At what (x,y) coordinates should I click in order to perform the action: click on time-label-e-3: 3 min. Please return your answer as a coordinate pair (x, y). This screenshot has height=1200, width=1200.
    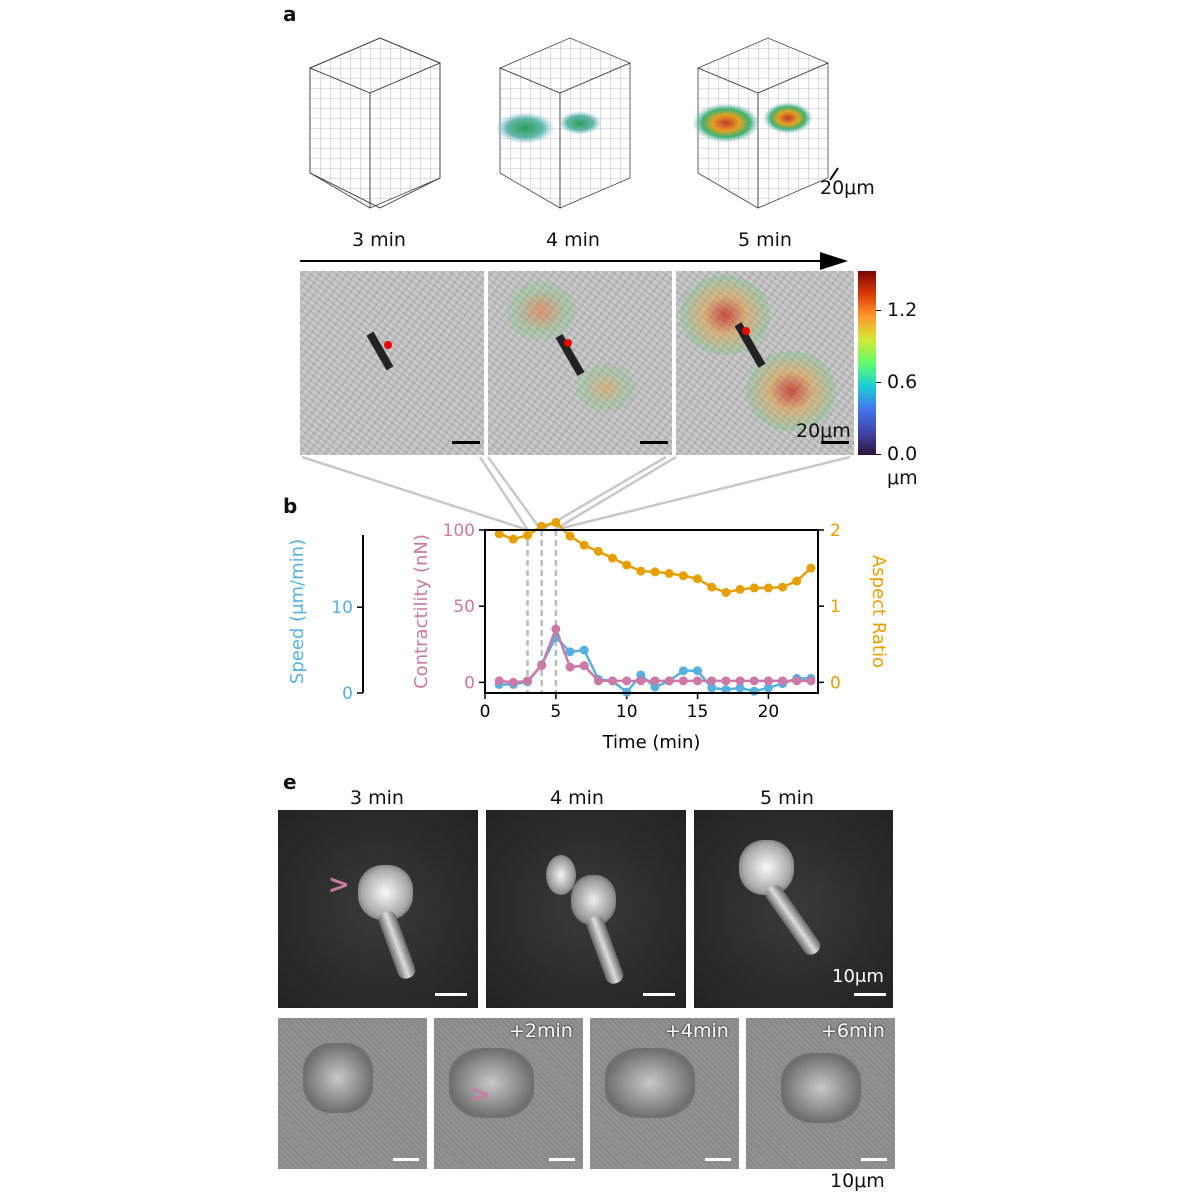
    Looking at the image, I should click on (377, 798).